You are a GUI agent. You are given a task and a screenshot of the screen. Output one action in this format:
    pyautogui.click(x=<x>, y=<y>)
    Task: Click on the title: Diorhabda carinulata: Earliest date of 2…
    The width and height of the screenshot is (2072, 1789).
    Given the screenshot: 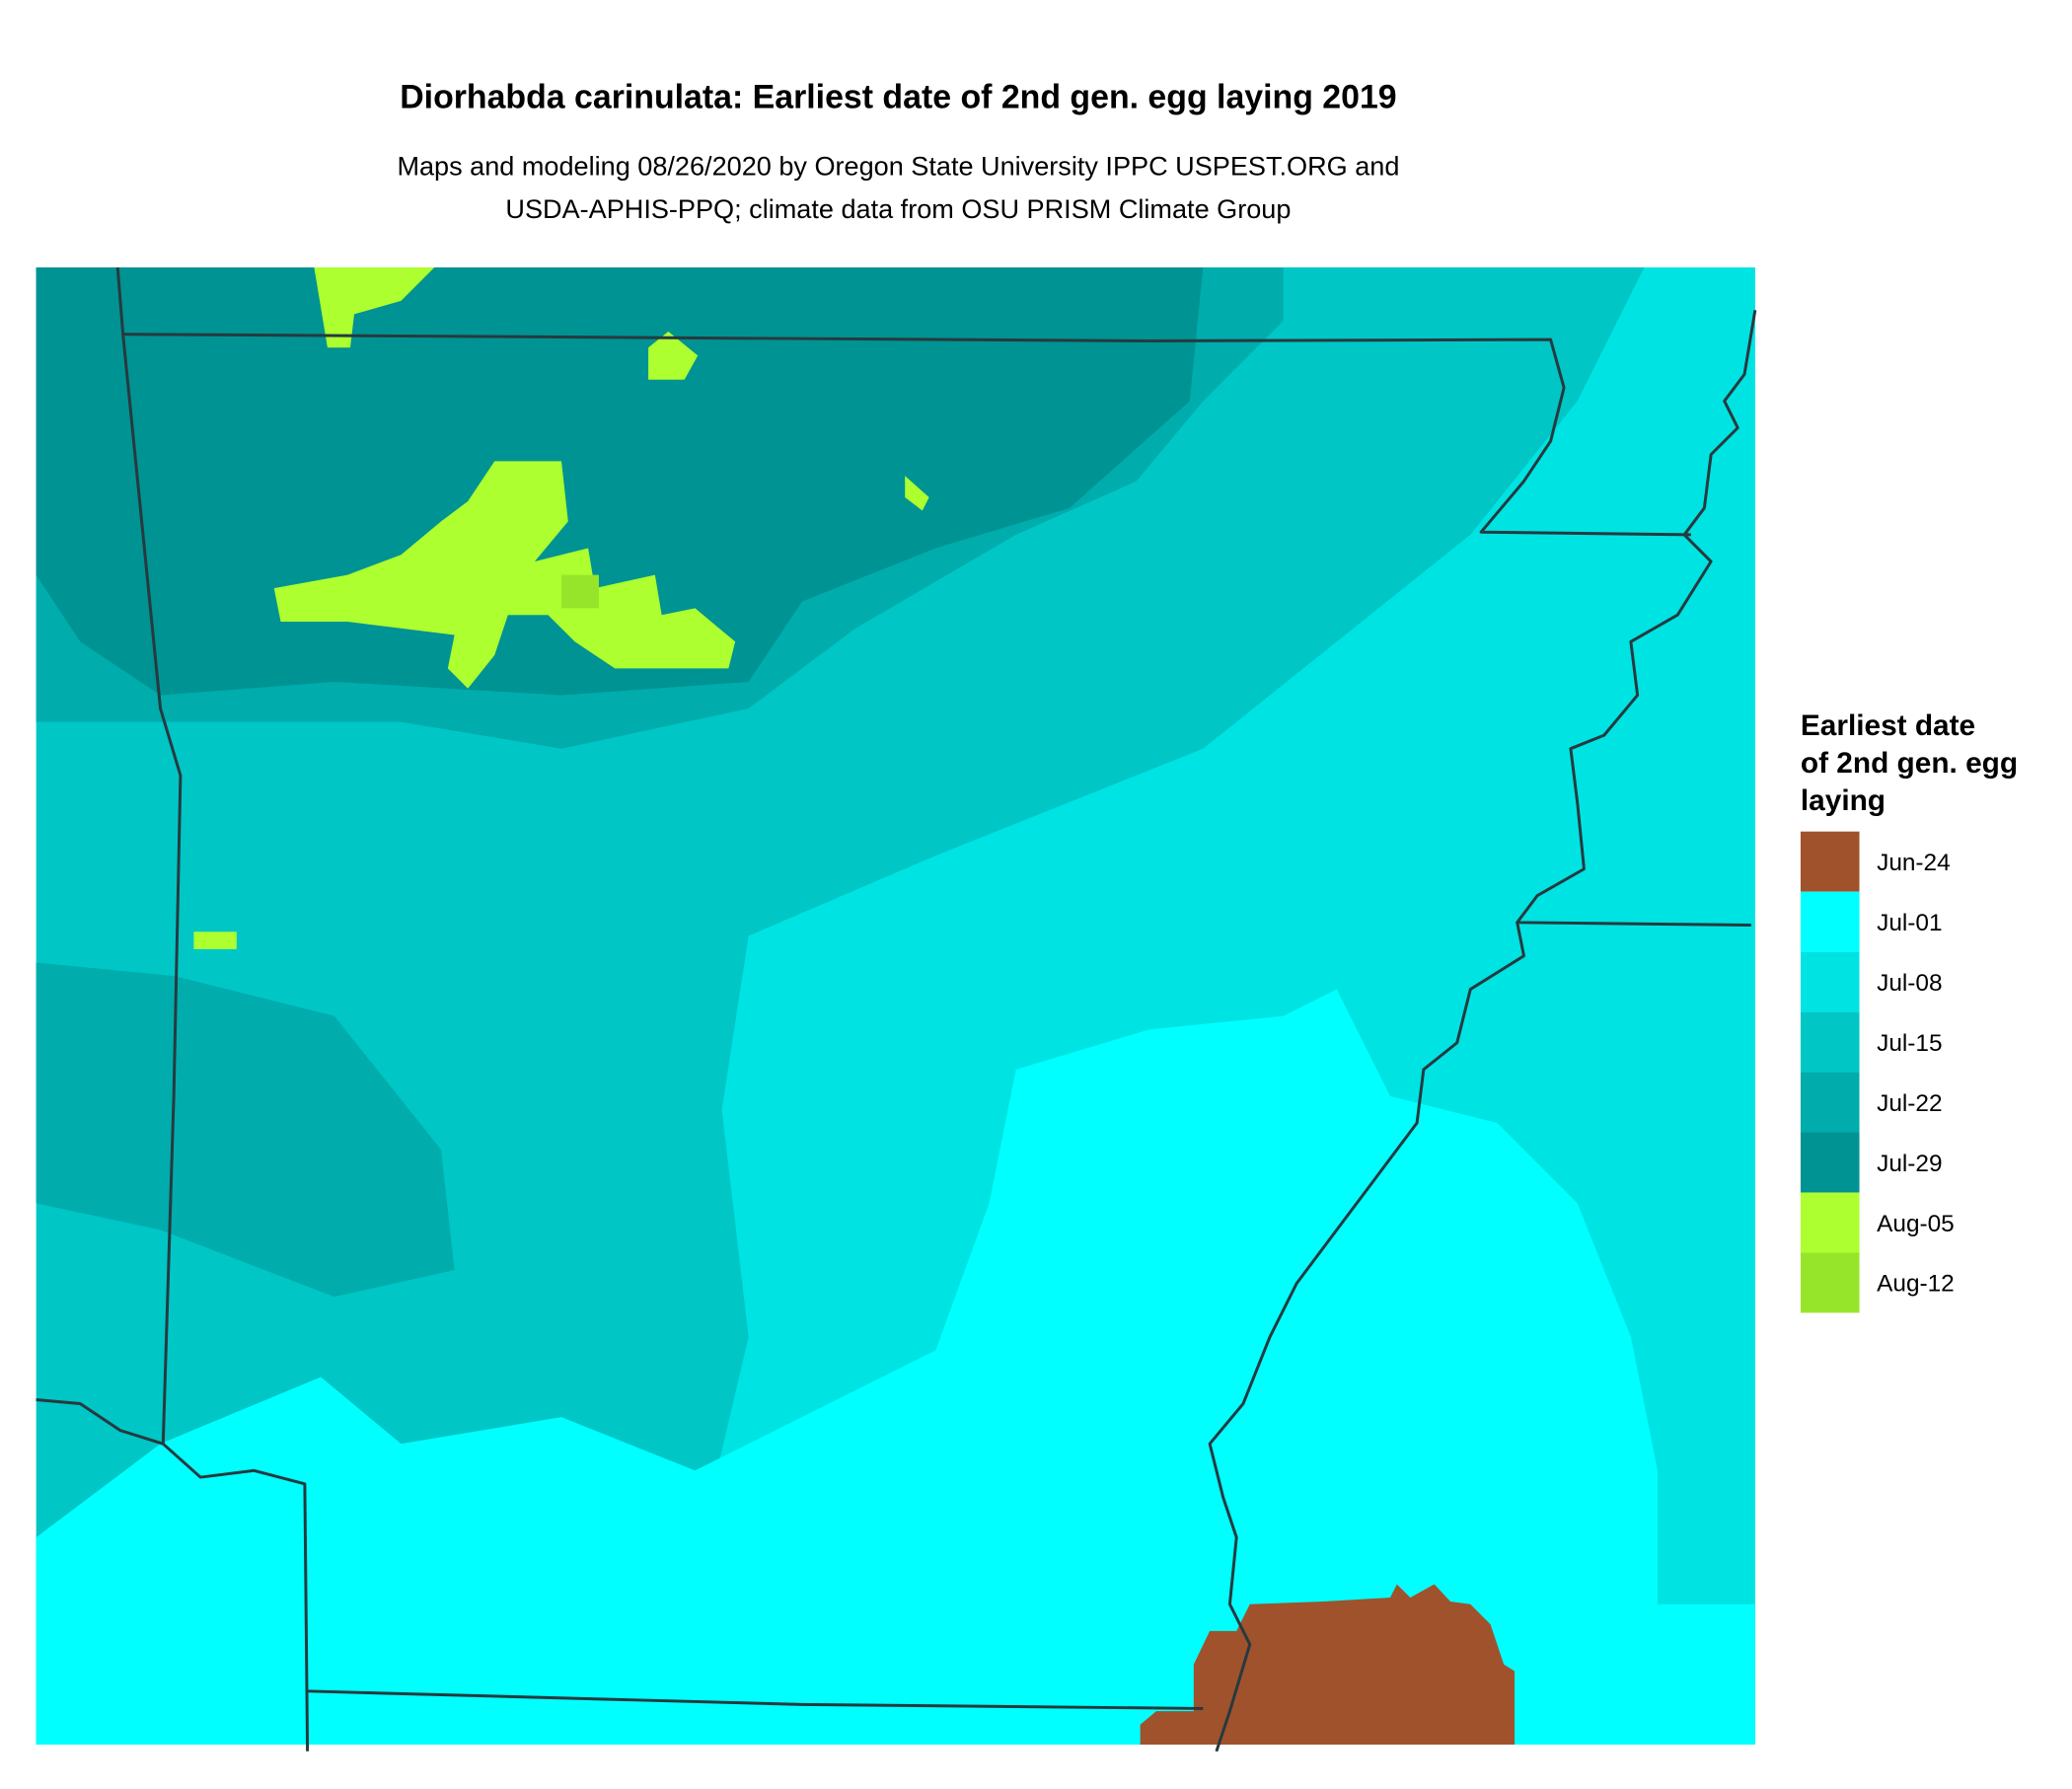 What is the action you would take?
    pyautogui.click(x=898, y=97)
    